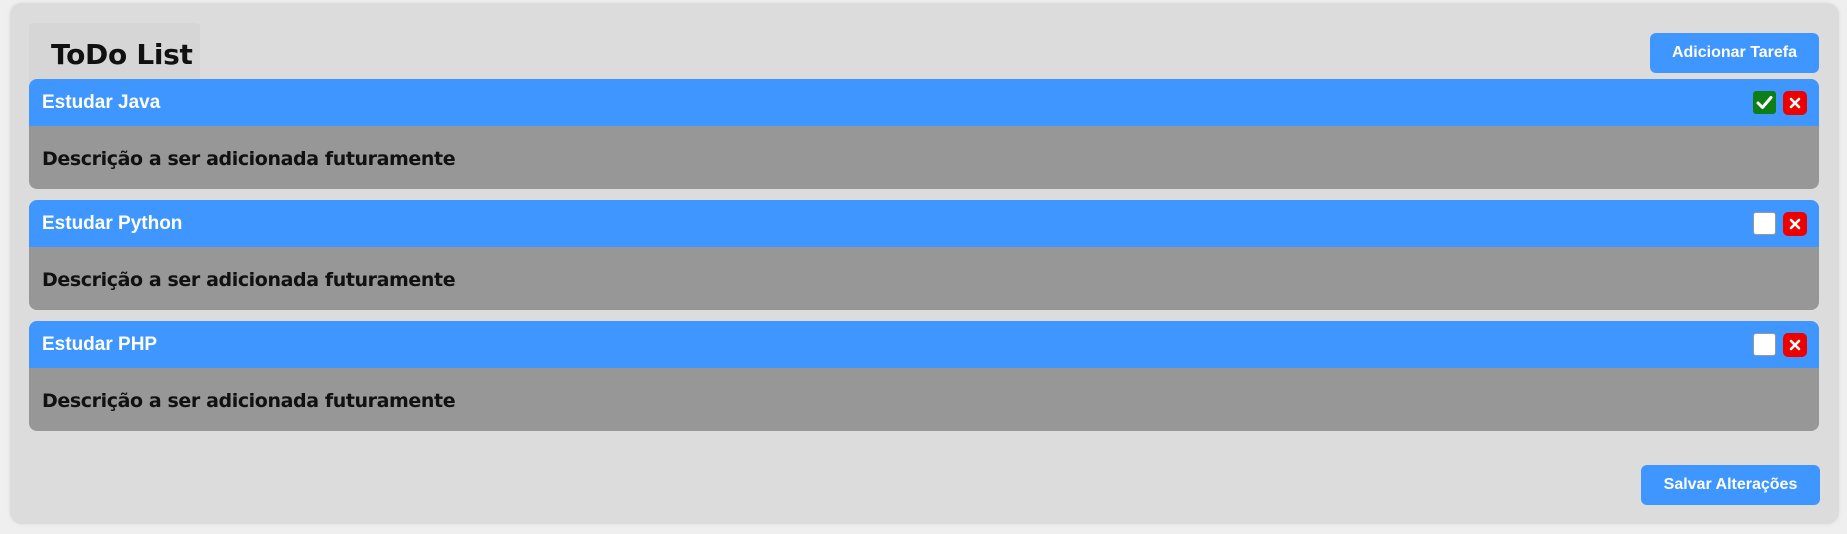  Describe the element at coordinates (101, 102) in the screenshot. I see `task-title: Estudar Java` at that location.